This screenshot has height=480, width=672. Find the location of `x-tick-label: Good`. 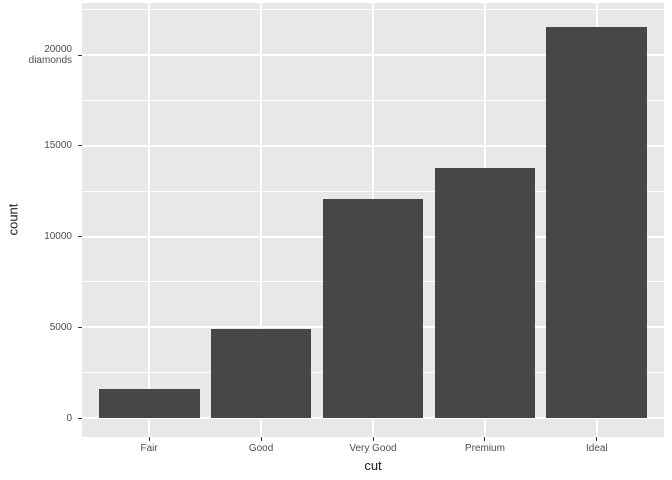

x-tick-label: Good is located at coordinates (261, 448).